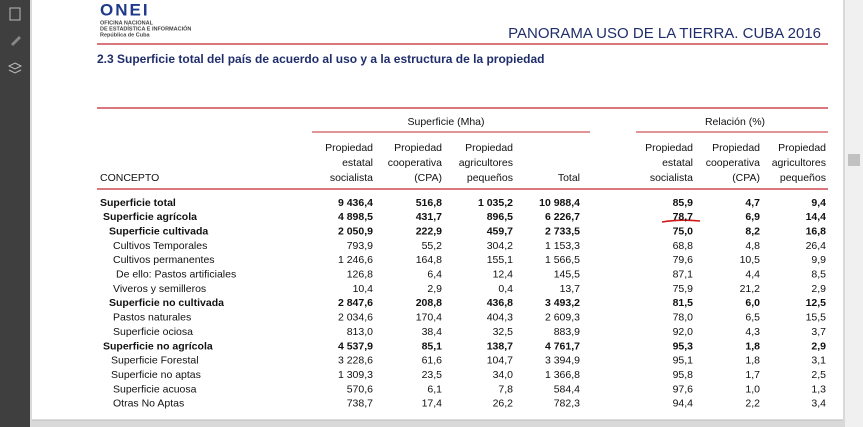 The image size is (863, 427). I want to click on cell-value: 4,3, so click(752, 332).